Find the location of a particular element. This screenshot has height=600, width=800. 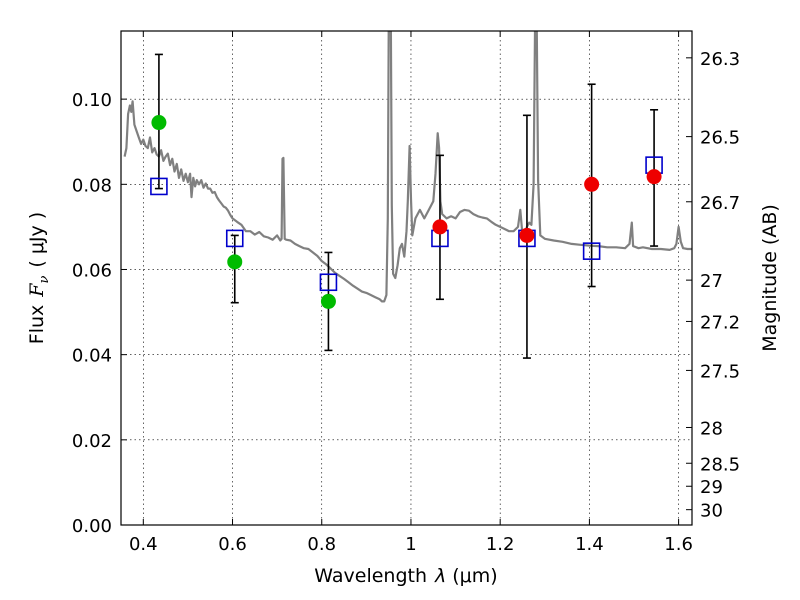

x-tick-label: 0.6 is located at coordinates (232, 544).